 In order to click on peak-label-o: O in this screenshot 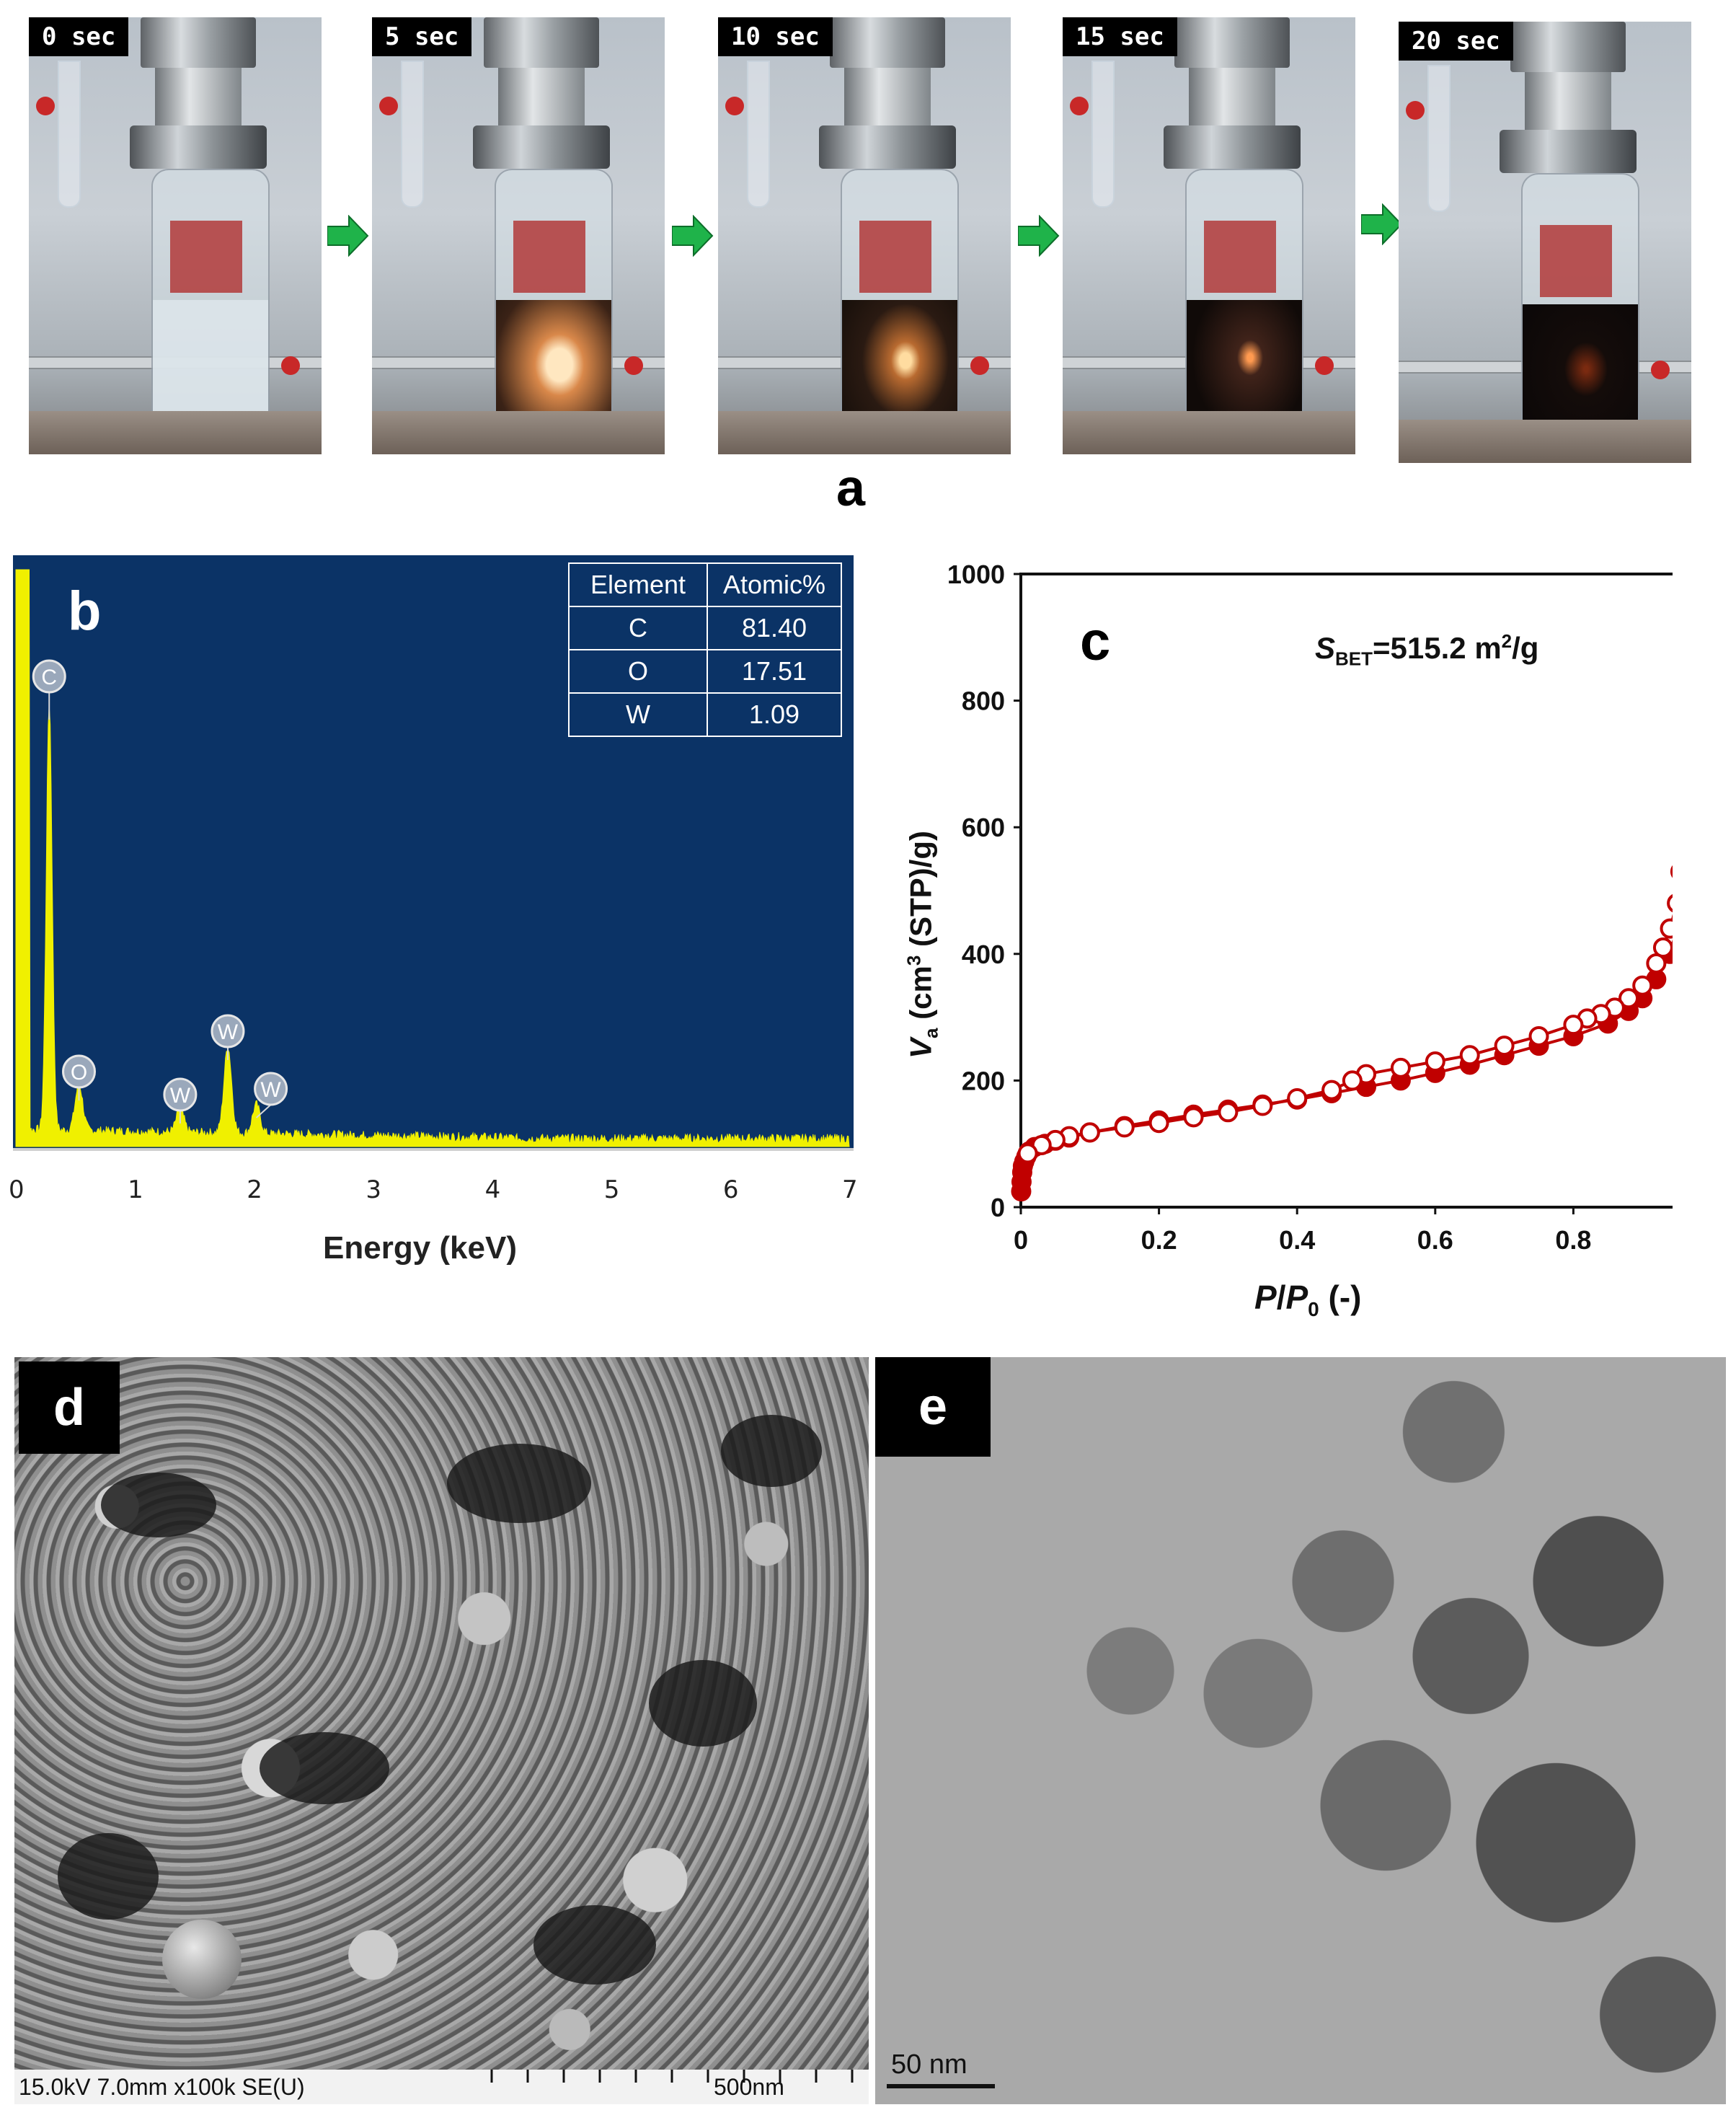, I will do `click(79, 1073)`.